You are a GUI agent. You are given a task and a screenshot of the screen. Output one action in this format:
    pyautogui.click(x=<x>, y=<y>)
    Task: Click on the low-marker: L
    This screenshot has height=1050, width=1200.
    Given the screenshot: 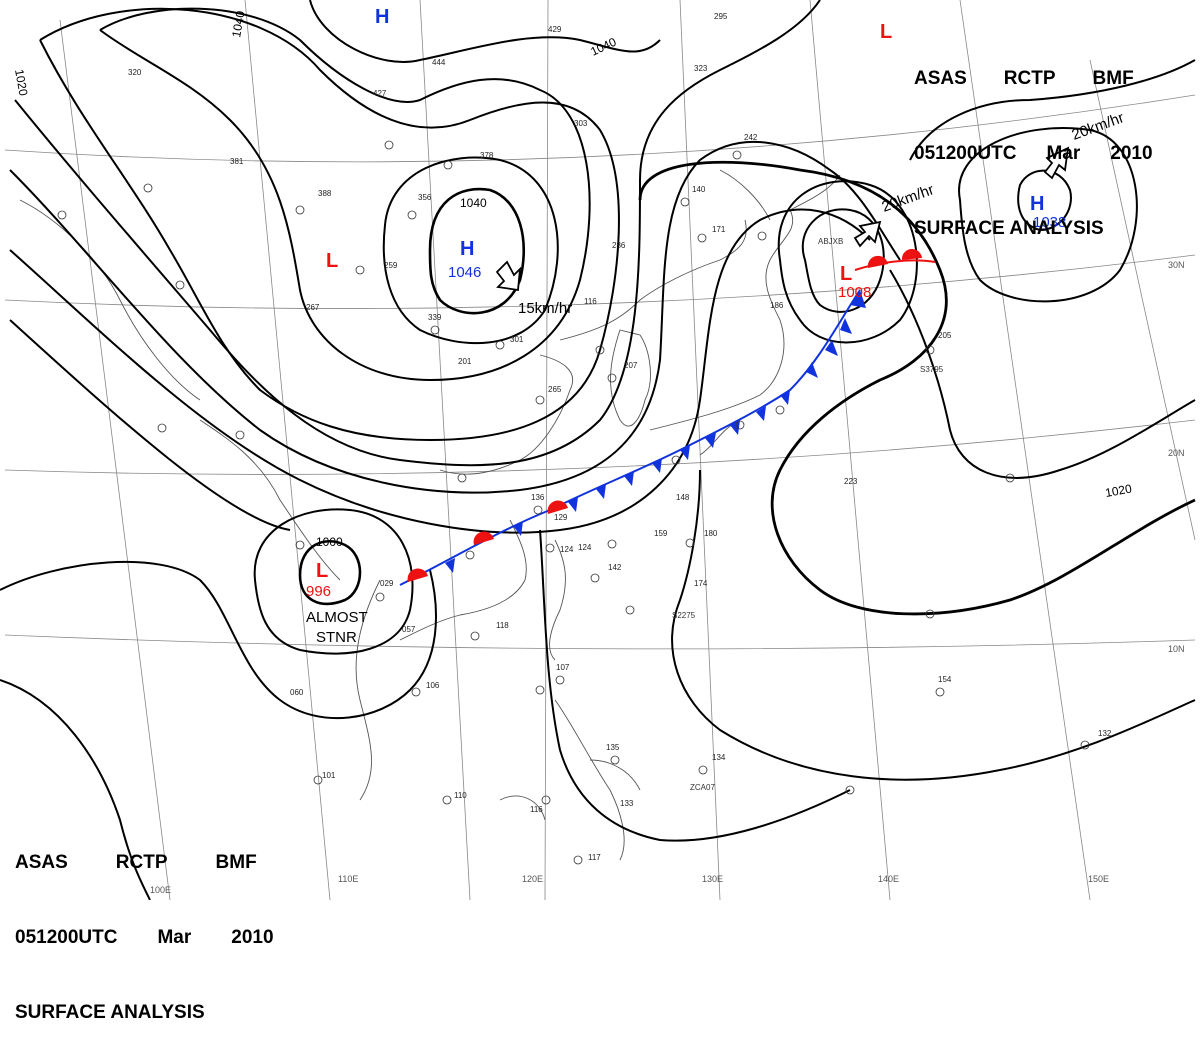 What is the action you would take?
    pyautogui.click(x=332, y=261)
    